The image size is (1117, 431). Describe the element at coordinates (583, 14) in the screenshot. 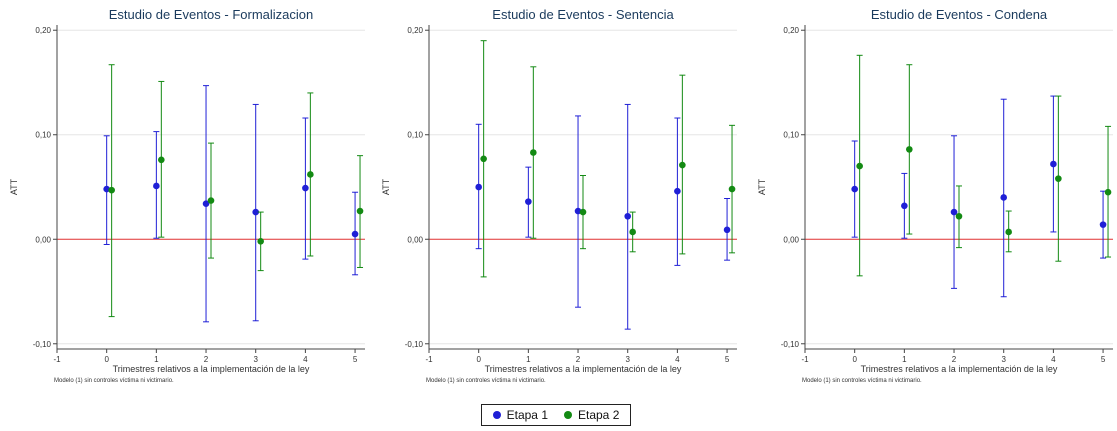

I see `chart-title: Estudio de Eventos - Sentencia` at that location.